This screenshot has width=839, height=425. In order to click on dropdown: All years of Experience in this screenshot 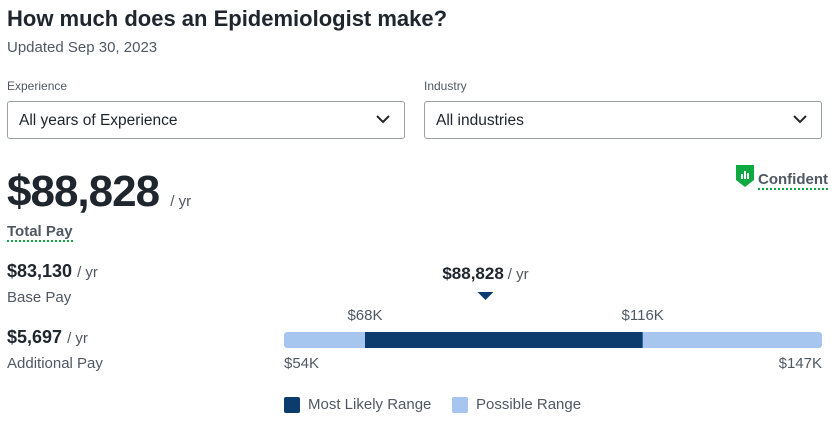, I will do `click(206, 120)`.